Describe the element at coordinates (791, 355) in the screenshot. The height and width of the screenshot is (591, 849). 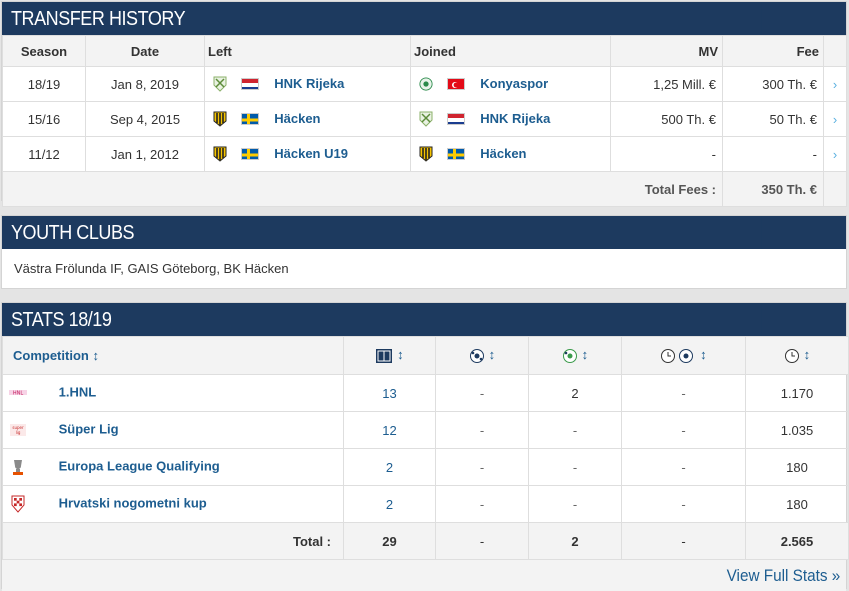
I see `minutes-played-icon` at that location.